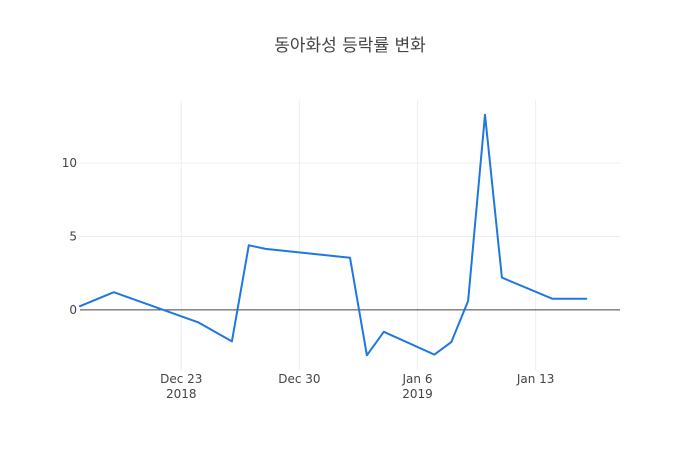  What do you see at coordinates (417, 379) in the screenshot?
I see `x-tick-label: Jan 6` at bounding box center [417, 379].